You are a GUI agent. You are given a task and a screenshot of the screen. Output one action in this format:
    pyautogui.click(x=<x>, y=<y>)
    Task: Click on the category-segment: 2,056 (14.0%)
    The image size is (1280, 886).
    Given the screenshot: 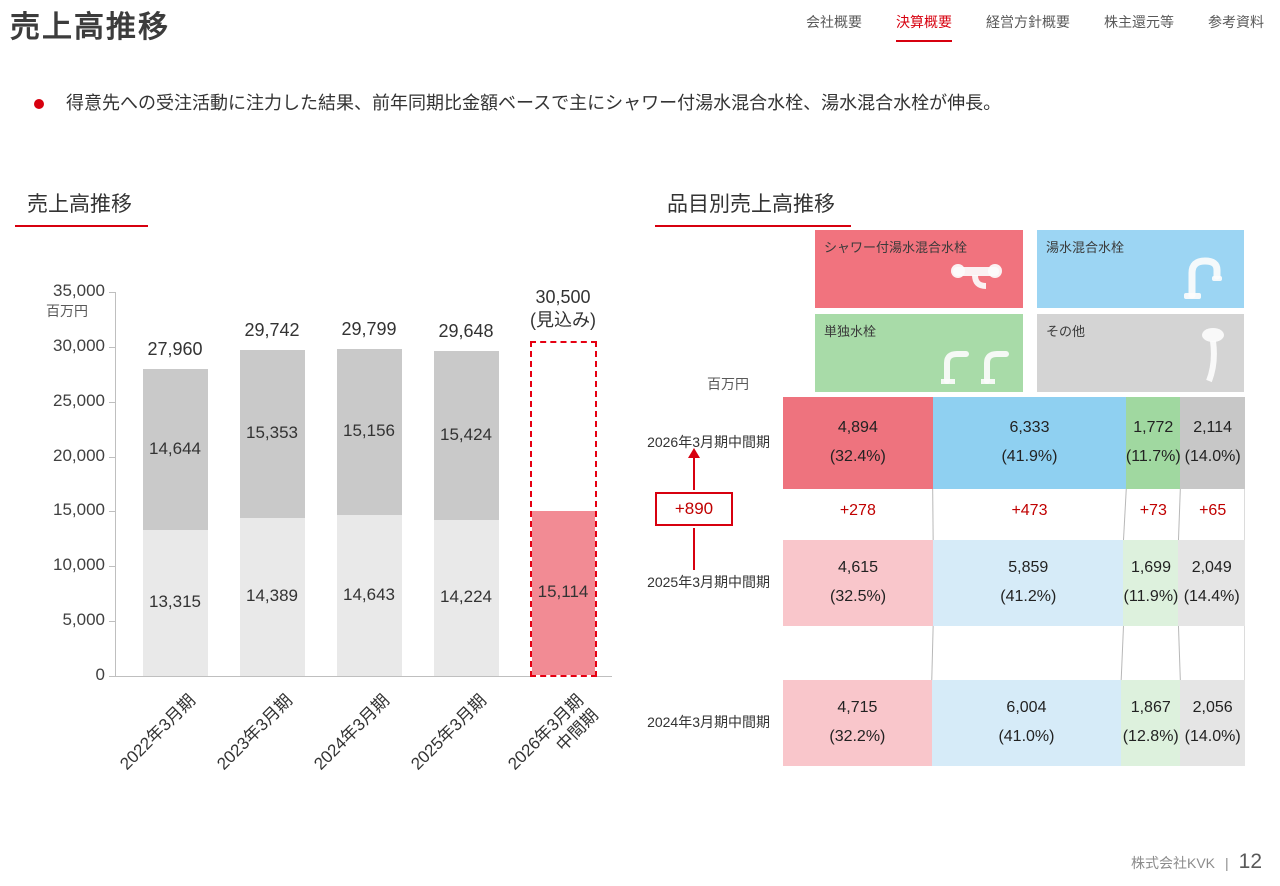 What is the action you would take?
    pyautogui.click(x=1212, y=723)
    